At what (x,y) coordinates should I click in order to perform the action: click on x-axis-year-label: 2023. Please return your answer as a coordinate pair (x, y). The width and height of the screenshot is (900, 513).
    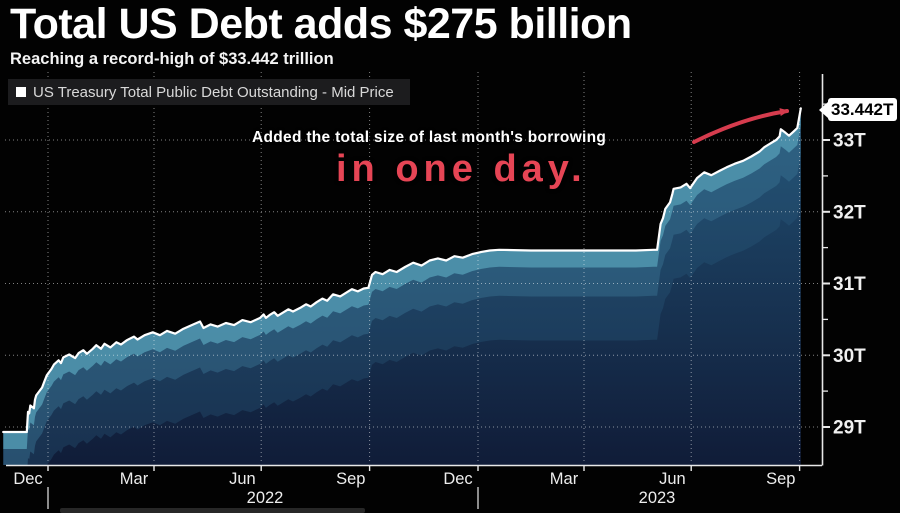
    Looking at the image, I should click on (657, 498).